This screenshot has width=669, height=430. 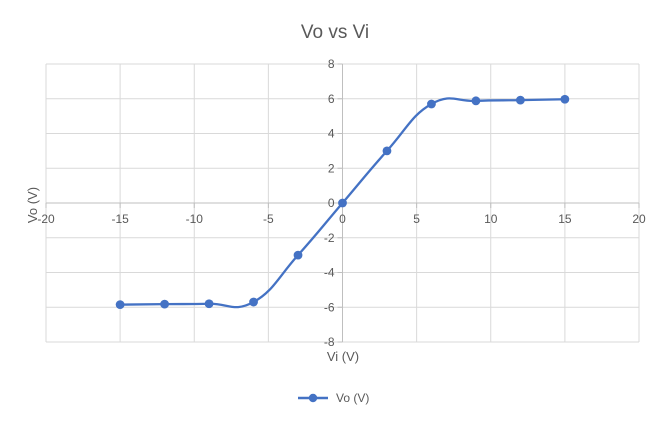 What do you see at coordinates (195, 219) in the screenshot?
I see `x-tick-label: -10` at bounding box center [195, 219].